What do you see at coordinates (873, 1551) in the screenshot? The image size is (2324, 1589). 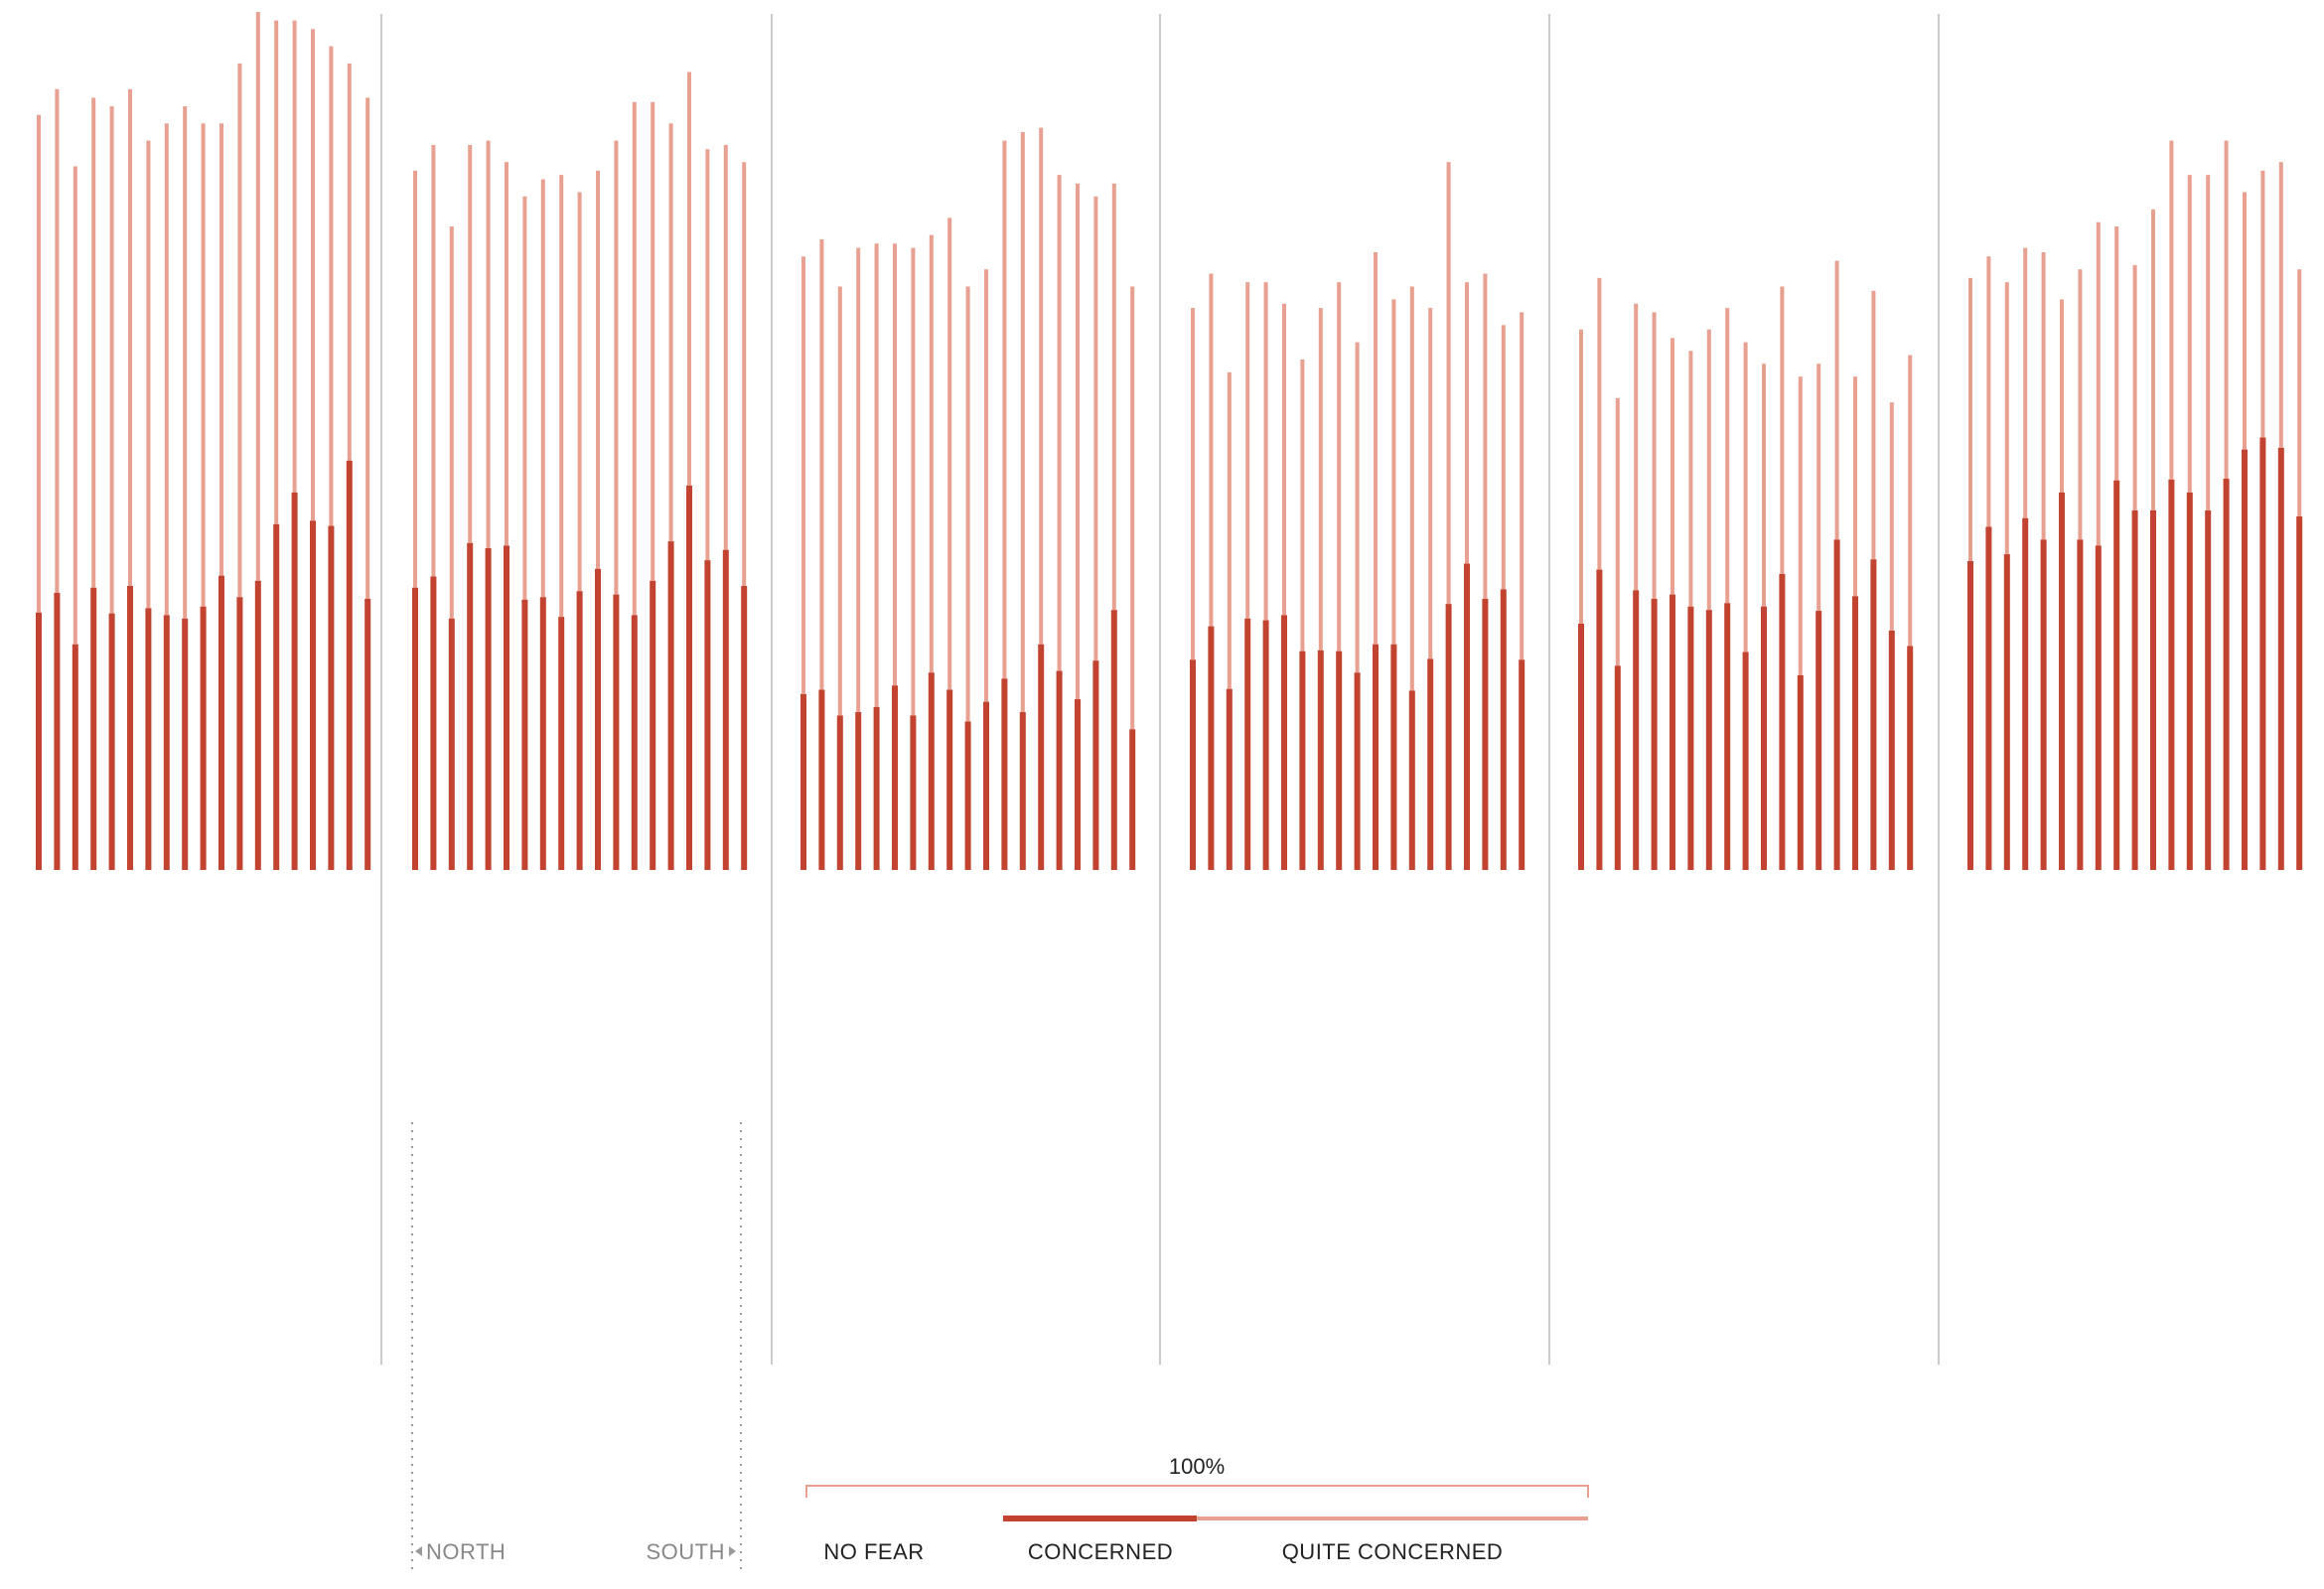 I see `legend-no-fear-label: NO FEAR` at bounding box center [873, 1551].